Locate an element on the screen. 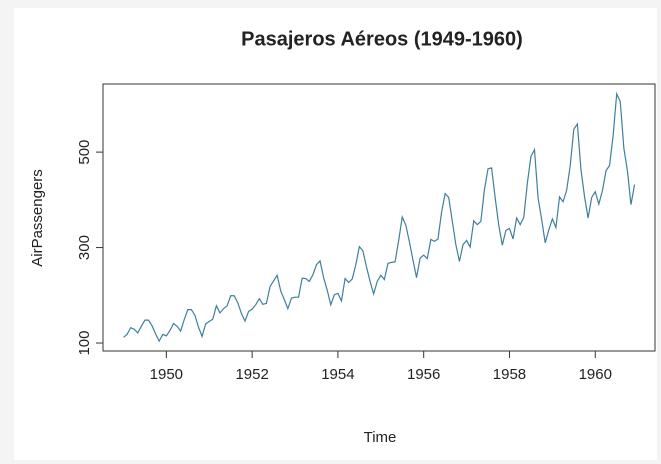  x-axis-label: Time is located at coordinates (380, 437).